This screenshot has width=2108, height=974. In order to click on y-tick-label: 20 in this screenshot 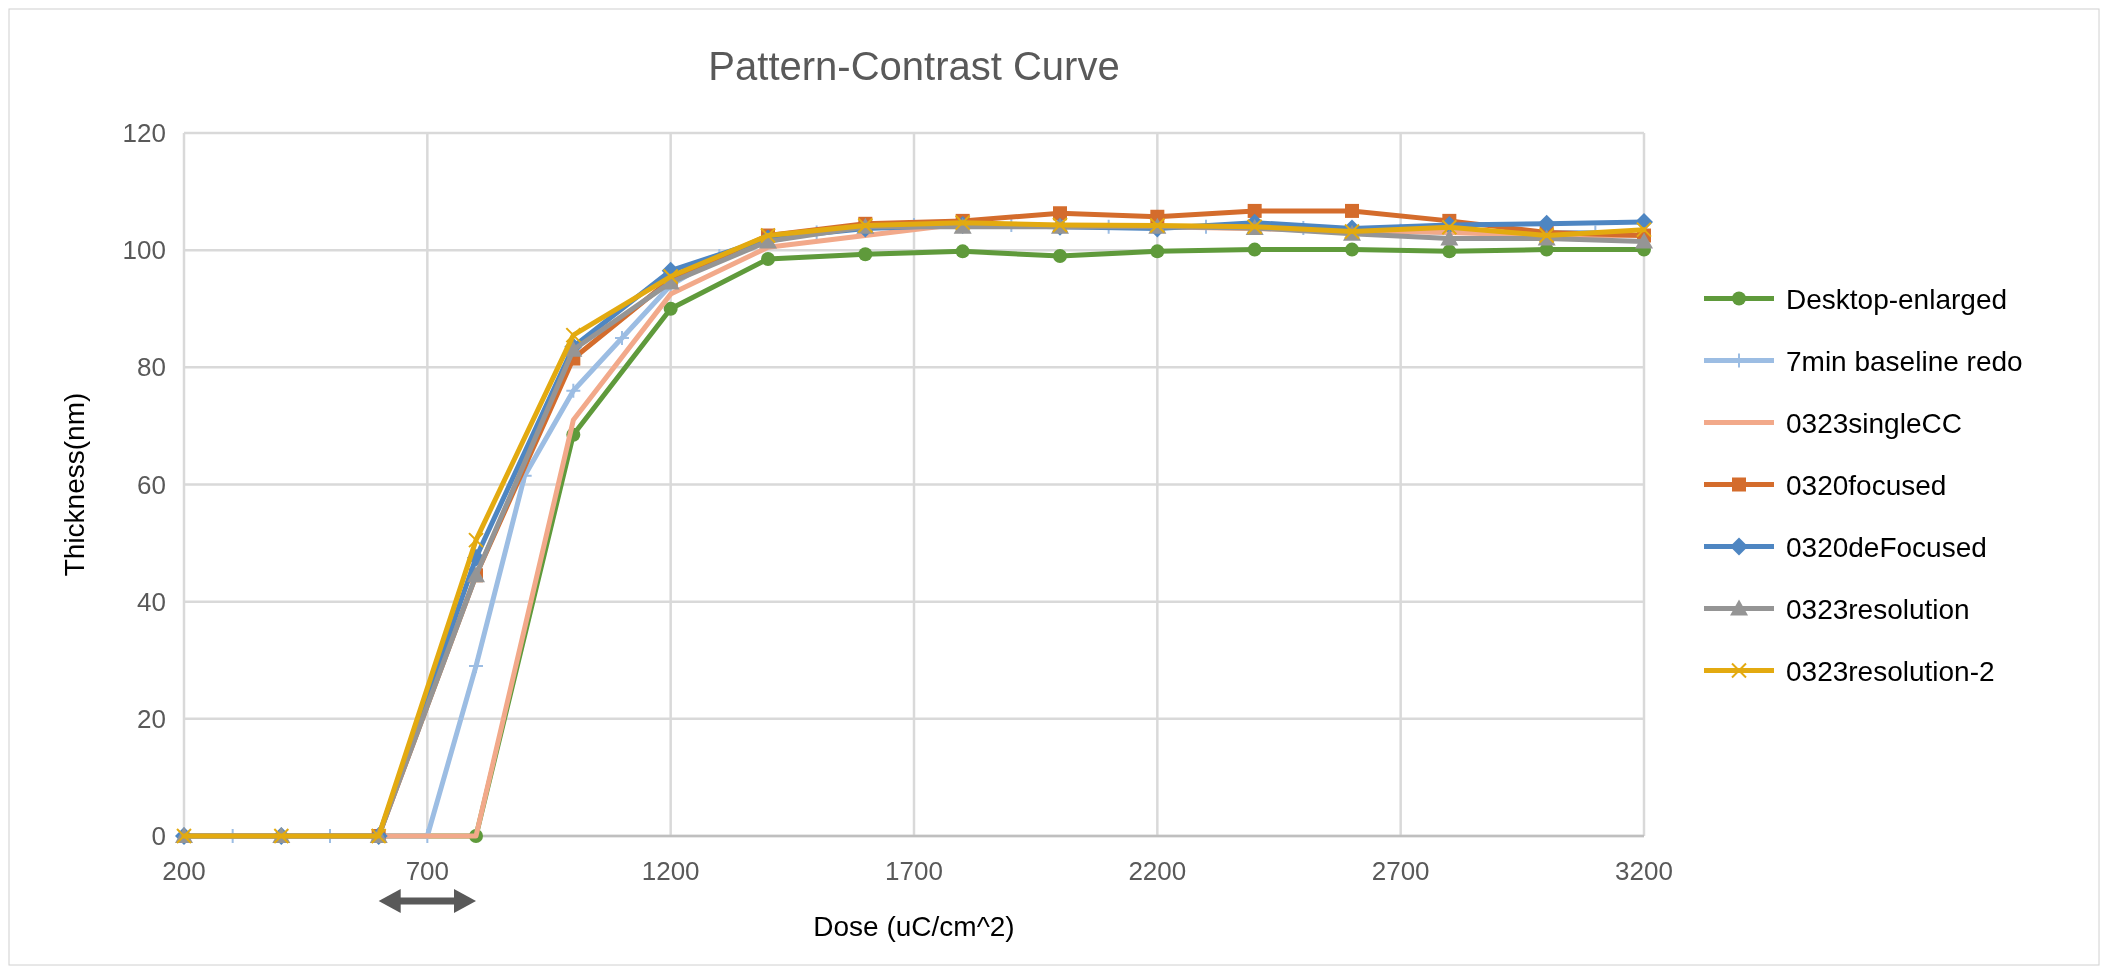, I will do `click(151, 718)`.